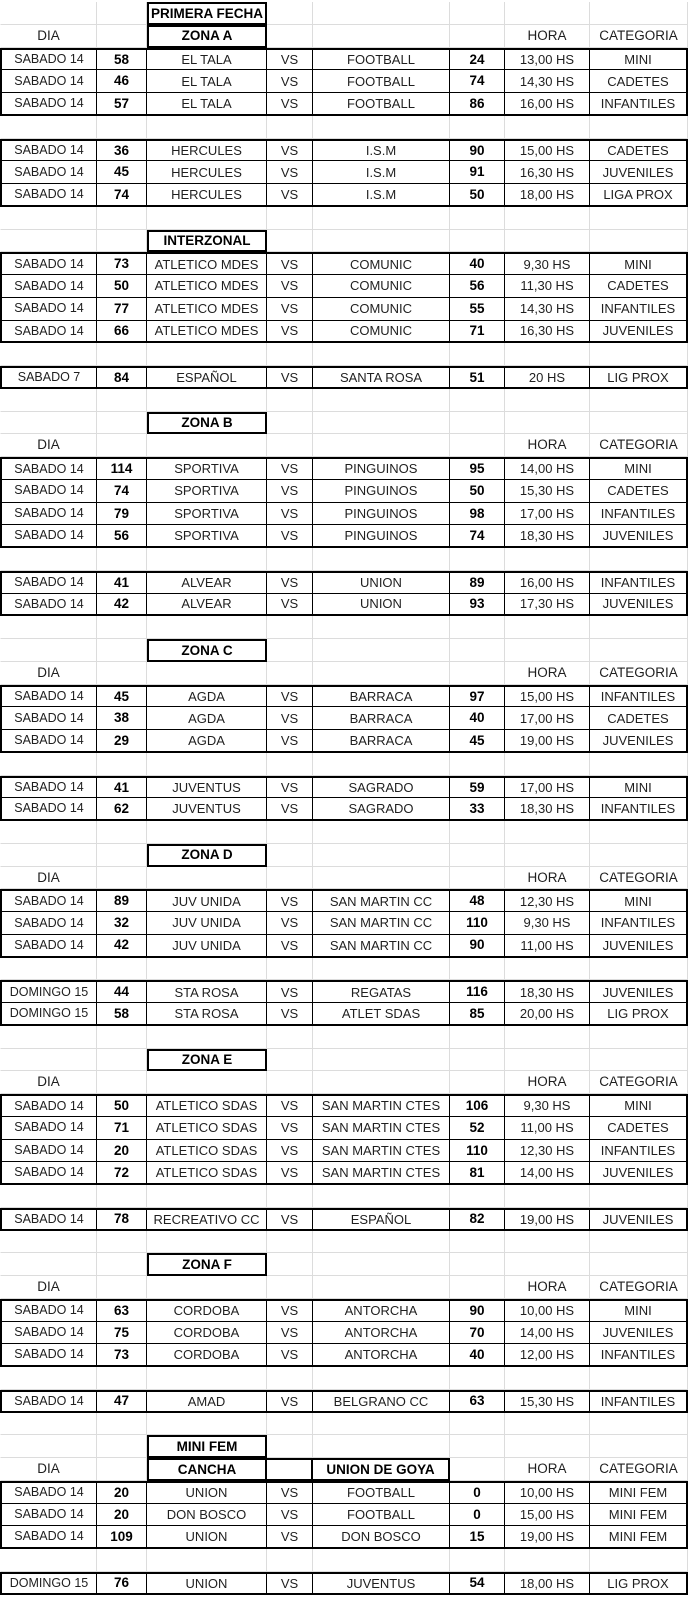 The height and width of the screenshot is (1600, 697). I want to click on zone-title-row: MINI FEM, so click(344, 1446).